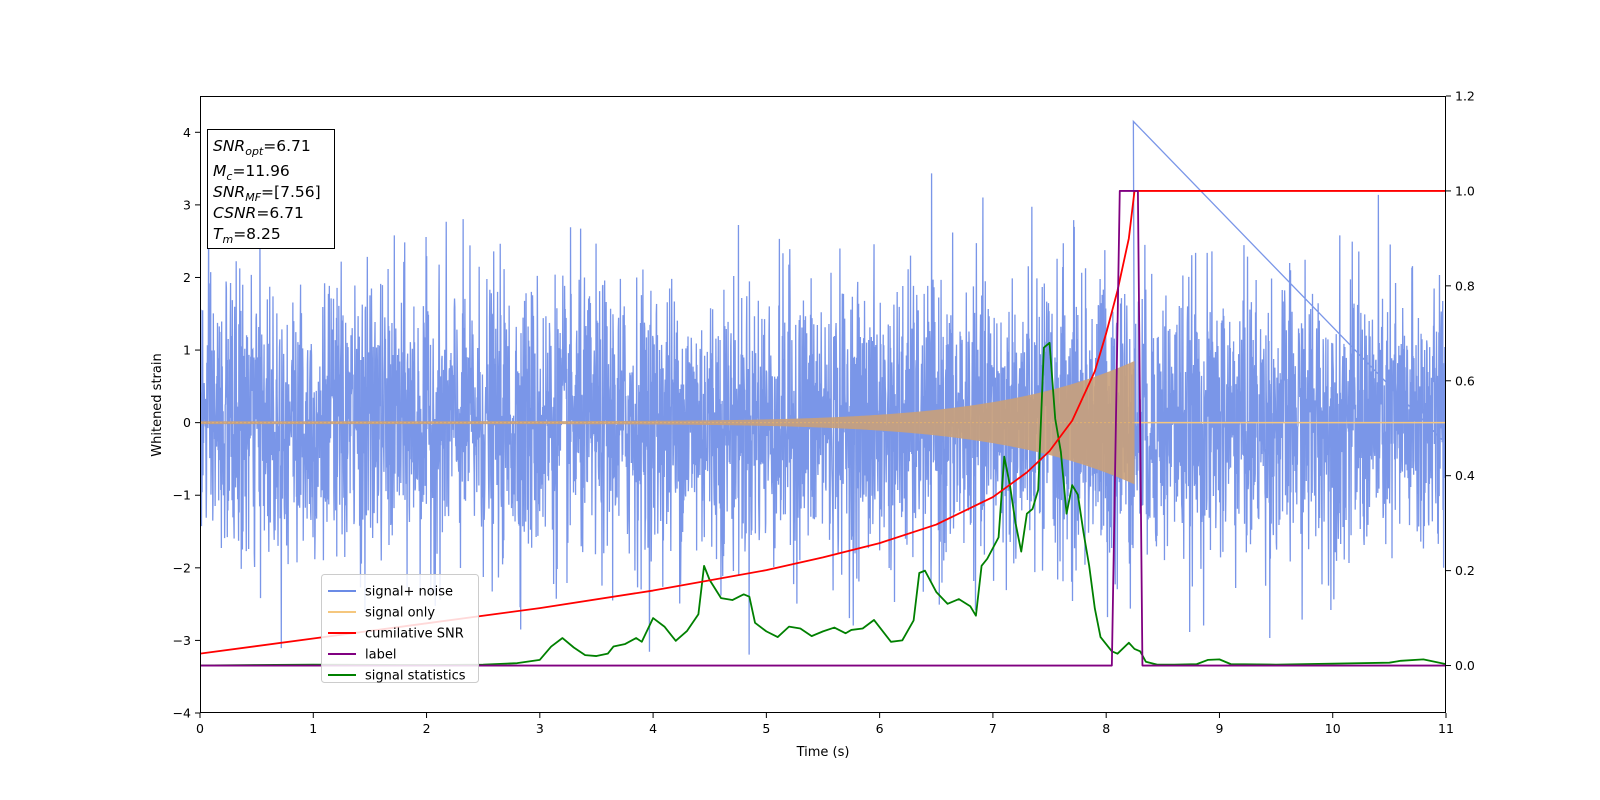 The image size is (1600, 800). Describe the element at coordinates (254, 151) in the screenshot. I see `info-line-subscript: opt` at that location.